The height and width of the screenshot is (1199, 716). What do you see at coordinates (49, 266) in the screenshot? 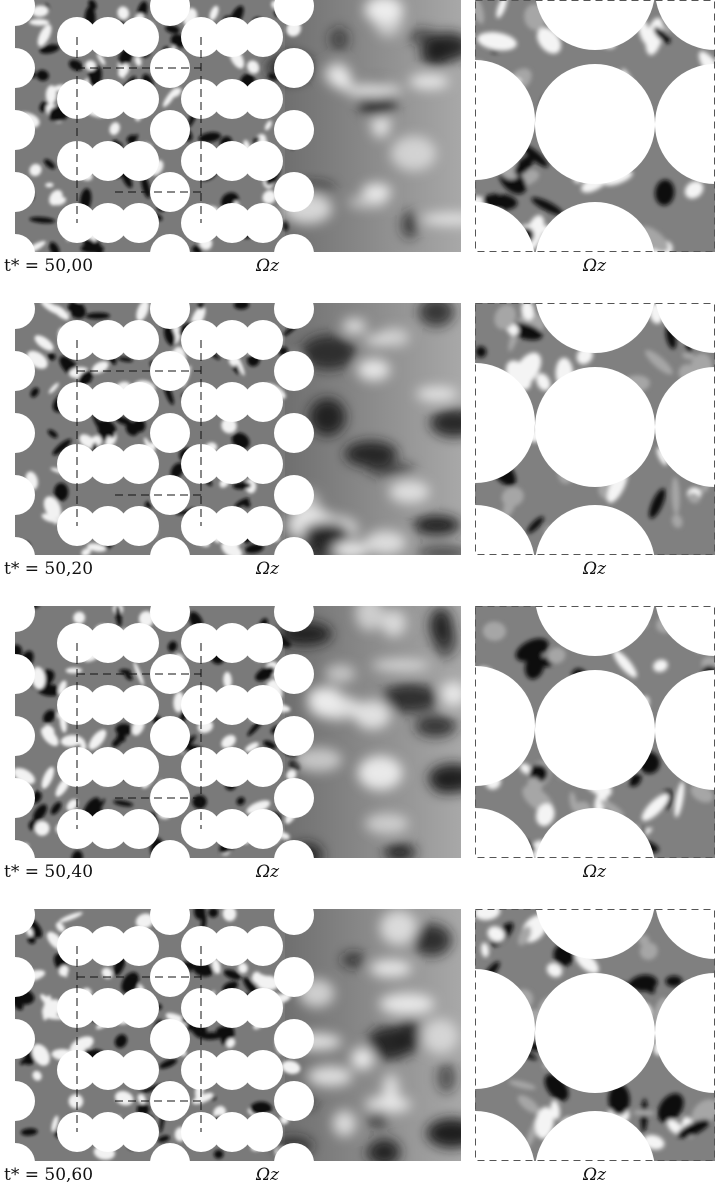
I see `time-label: t* = 50,00` at bounding box center [49, 266].